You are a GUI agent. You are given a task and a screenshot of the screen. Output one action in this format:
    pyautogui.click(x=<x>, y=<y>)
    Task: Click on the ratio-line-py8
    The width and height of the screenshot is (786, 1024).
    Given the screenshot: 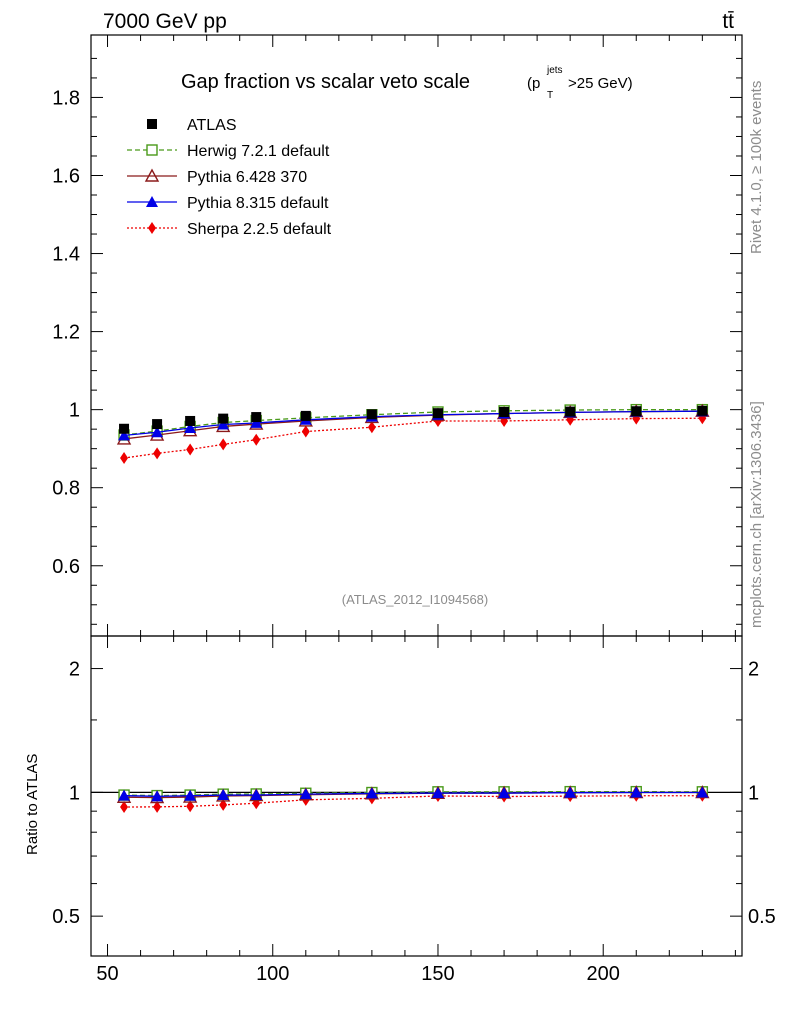 What is the action you would take?
    pyautogui.click(x=413, y=794)
    